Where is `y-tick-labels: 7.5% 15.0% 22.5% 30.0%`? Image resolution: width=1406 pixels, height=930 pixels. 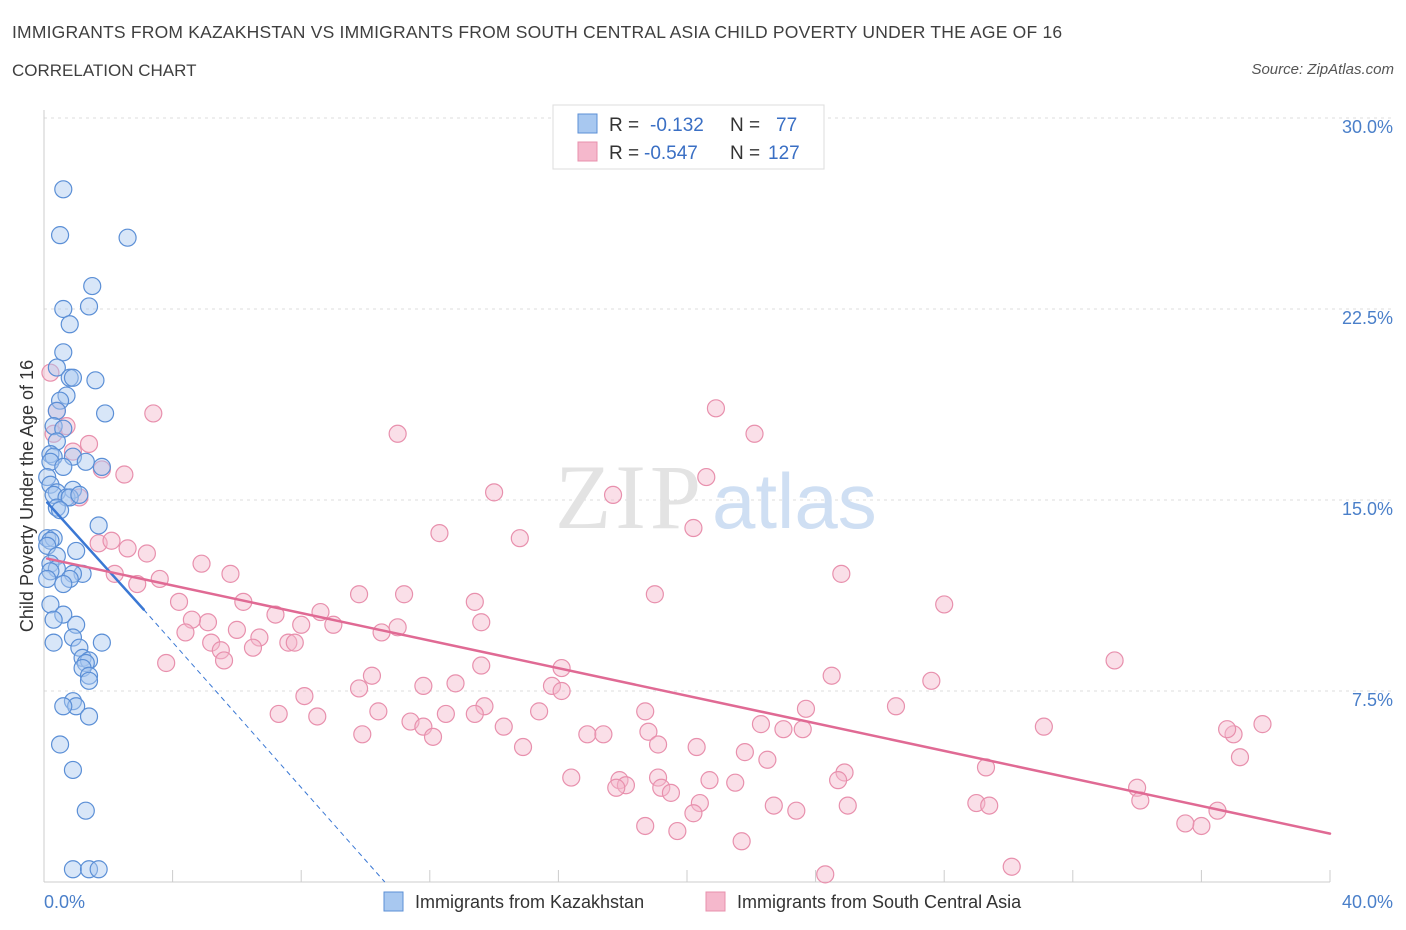 y-tick-labels: 7.5% 15.0% 22.5% 30.0% is located at coordinates (1367, 413).